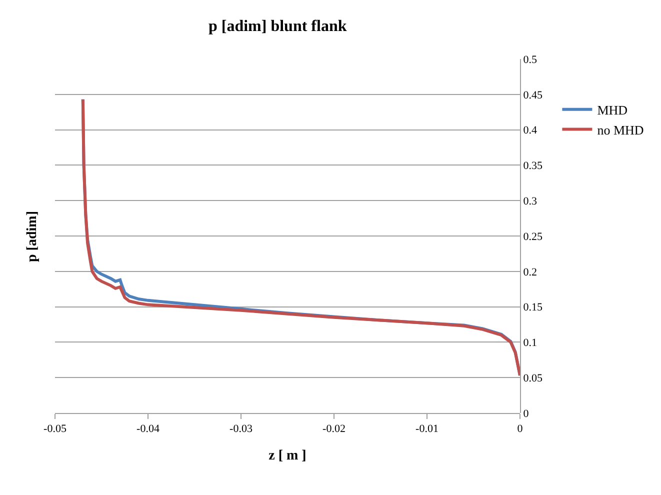  Describe the element at coordinates (55, 429) in the screenshot. I see `x-tick-label: -0.05` at that location.